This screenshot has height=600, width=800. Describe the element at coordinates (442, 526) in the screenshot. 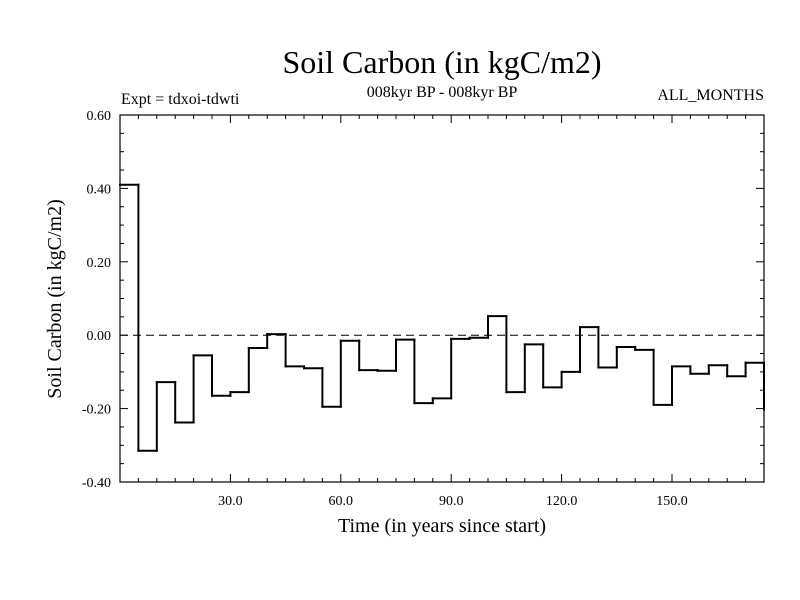

I see `x-axis-label: Time (in years since start)` at that location.